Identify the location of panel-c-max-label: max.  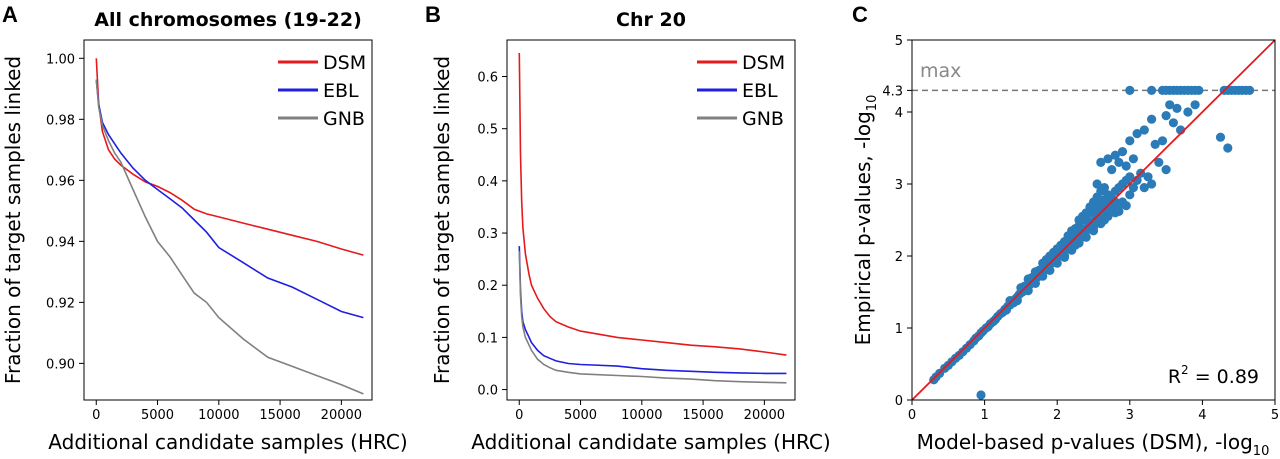
(940, 71).